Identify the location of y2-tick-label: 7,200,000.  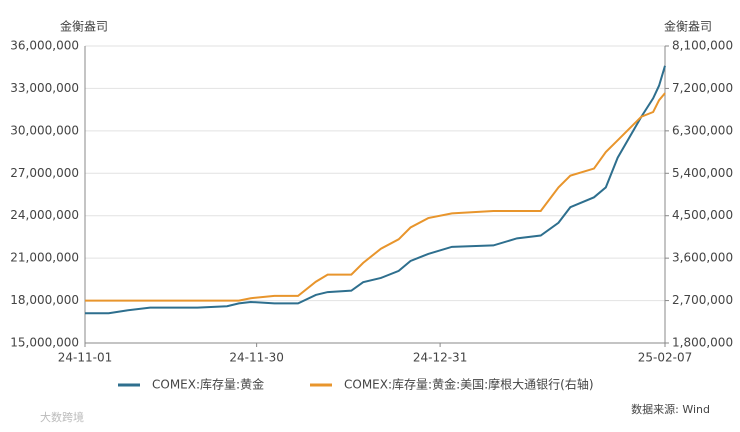
(702, 88).